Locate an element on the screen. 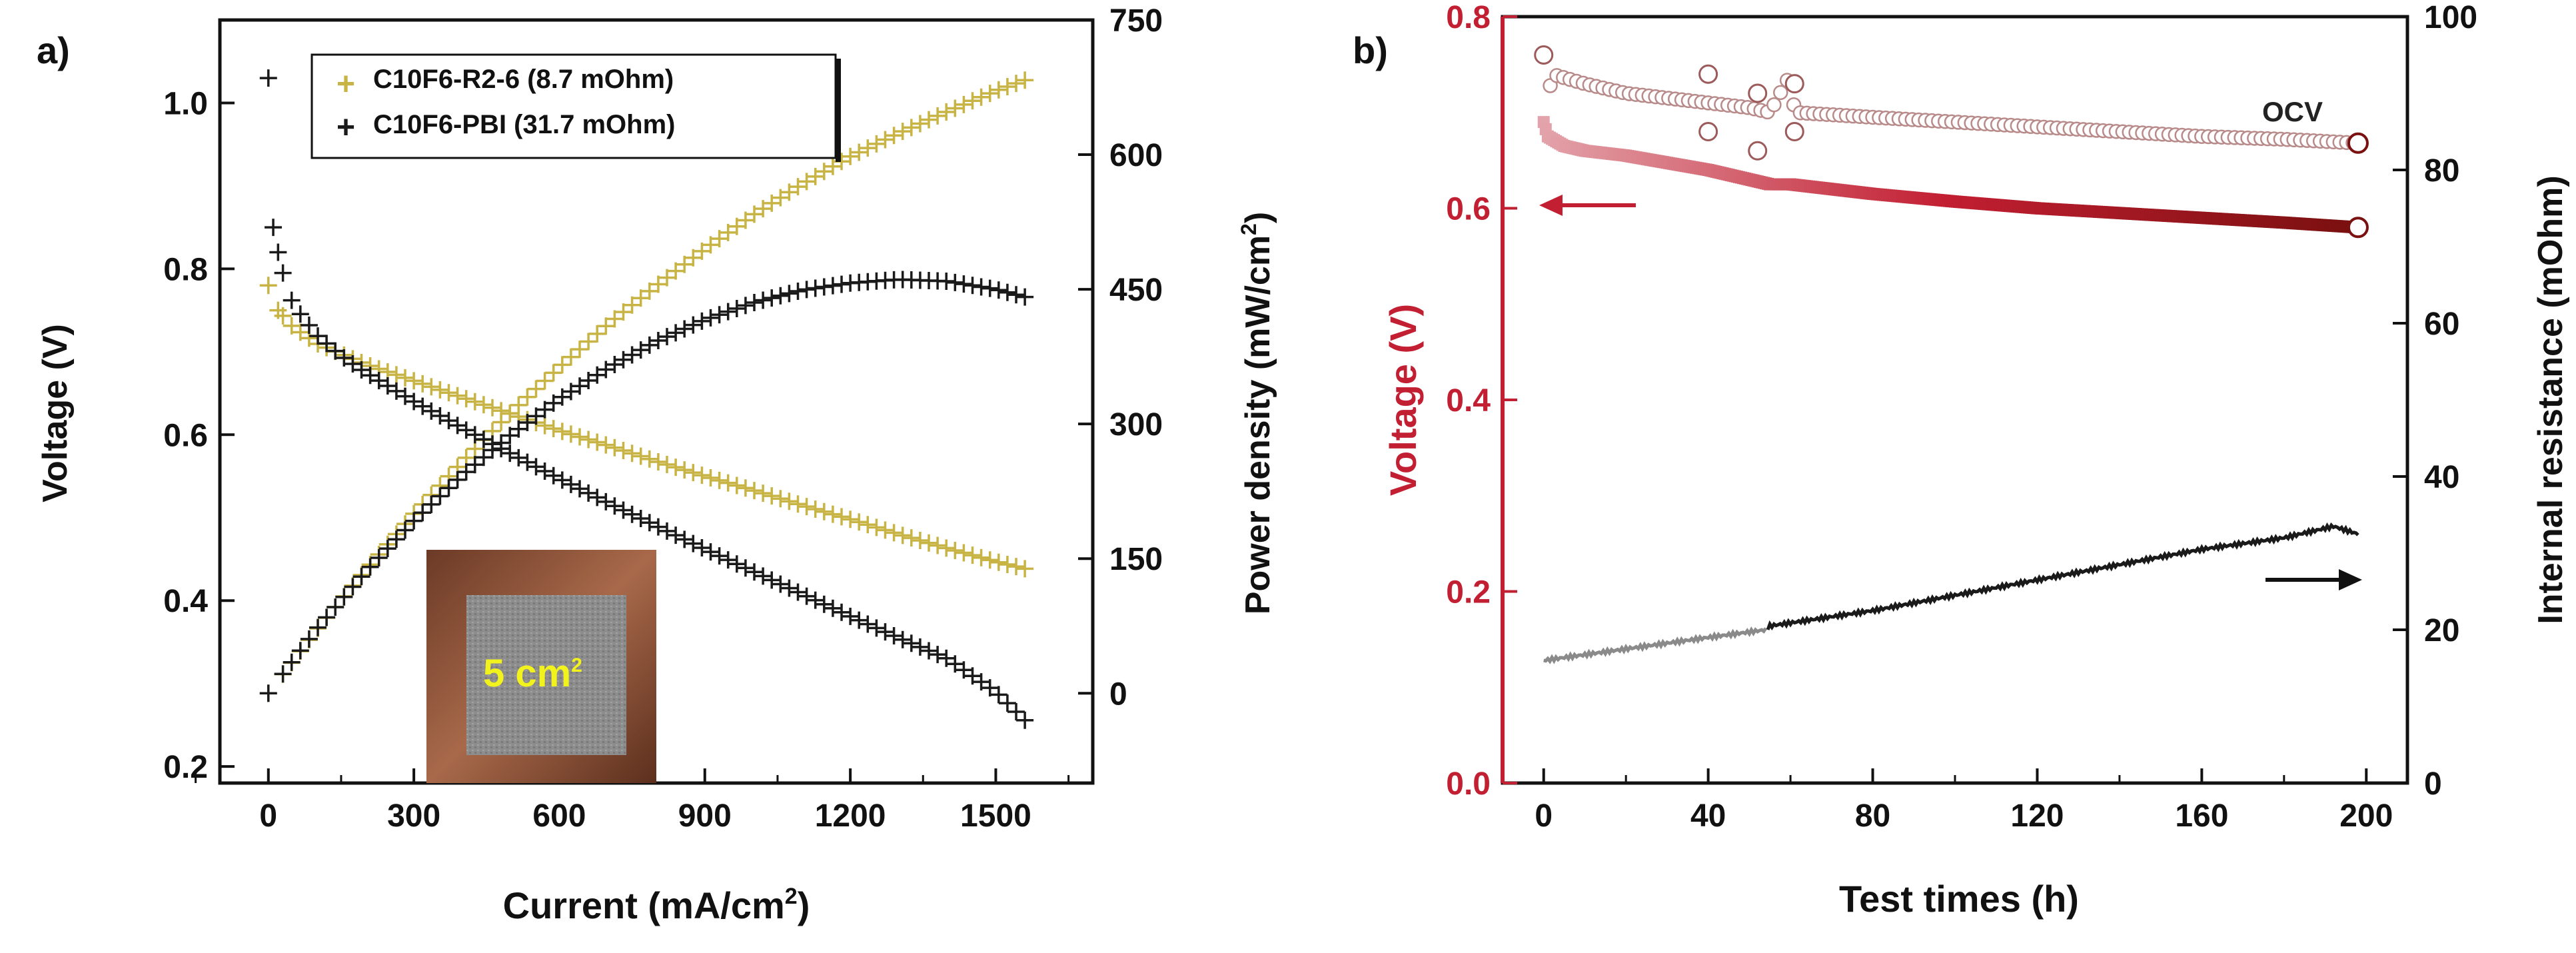  b-x-label: Test times (h) is located at coordinates (1959, 899).